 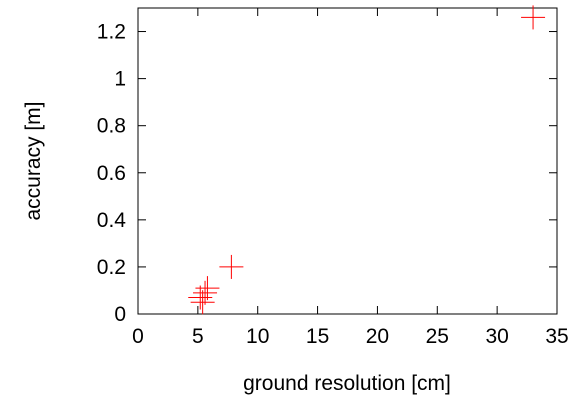 What do you see at coordinates (112, 220) in the screenshot?
I see `y-tick-label: 0.4` at bounding box center [112, 220].